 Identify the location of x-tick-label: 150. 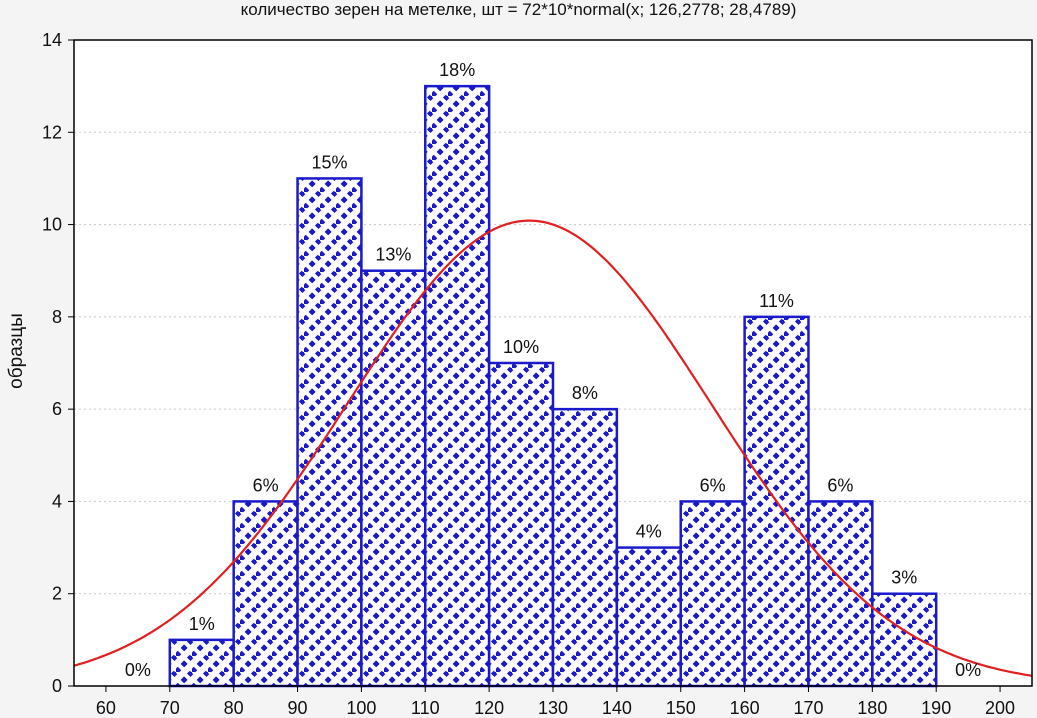
(681, 708).